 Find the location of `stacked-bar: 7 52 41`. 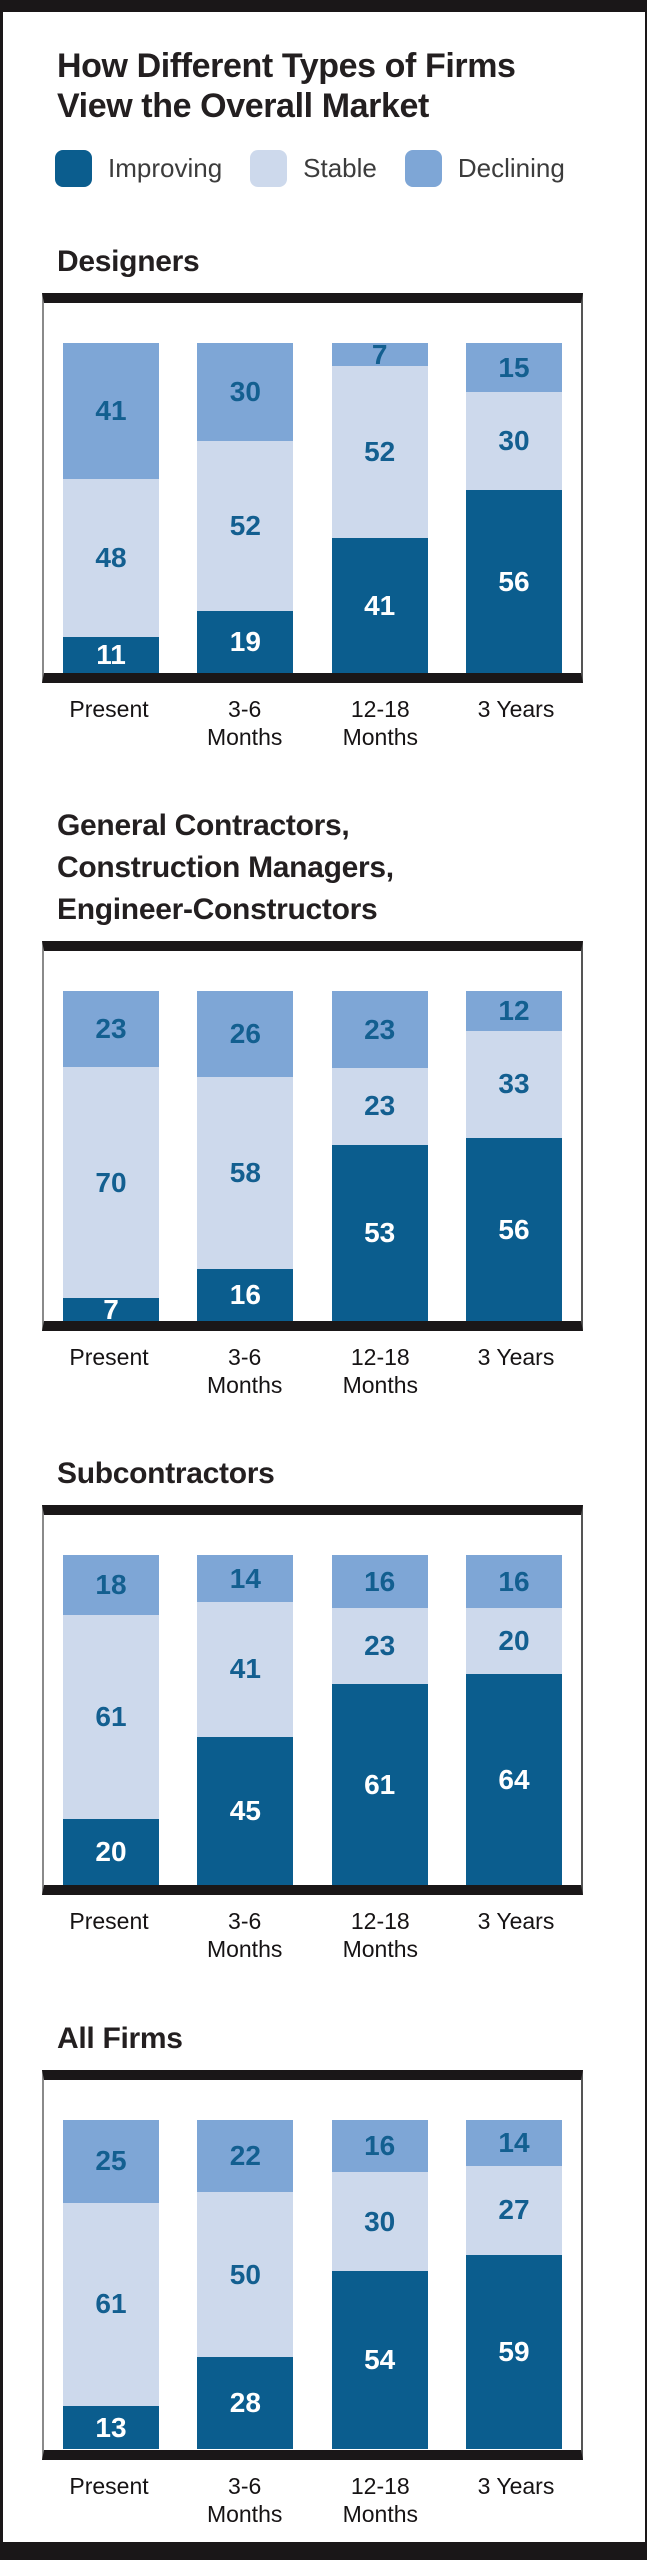

stacked-bar: 7 52 41 is located at coordinates (379, 506).